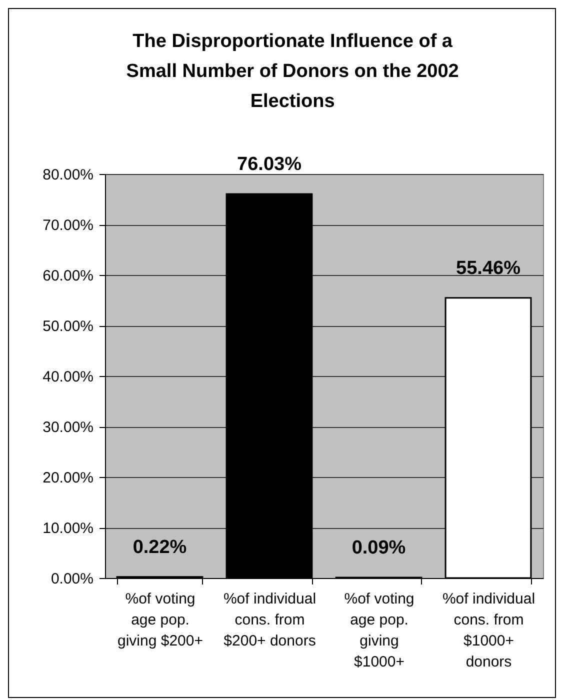  Describe the element at coordinates (489, 630) in the screenshot. I see `x-tick-label: %of individual cons. from $1000+ donors` at that location.